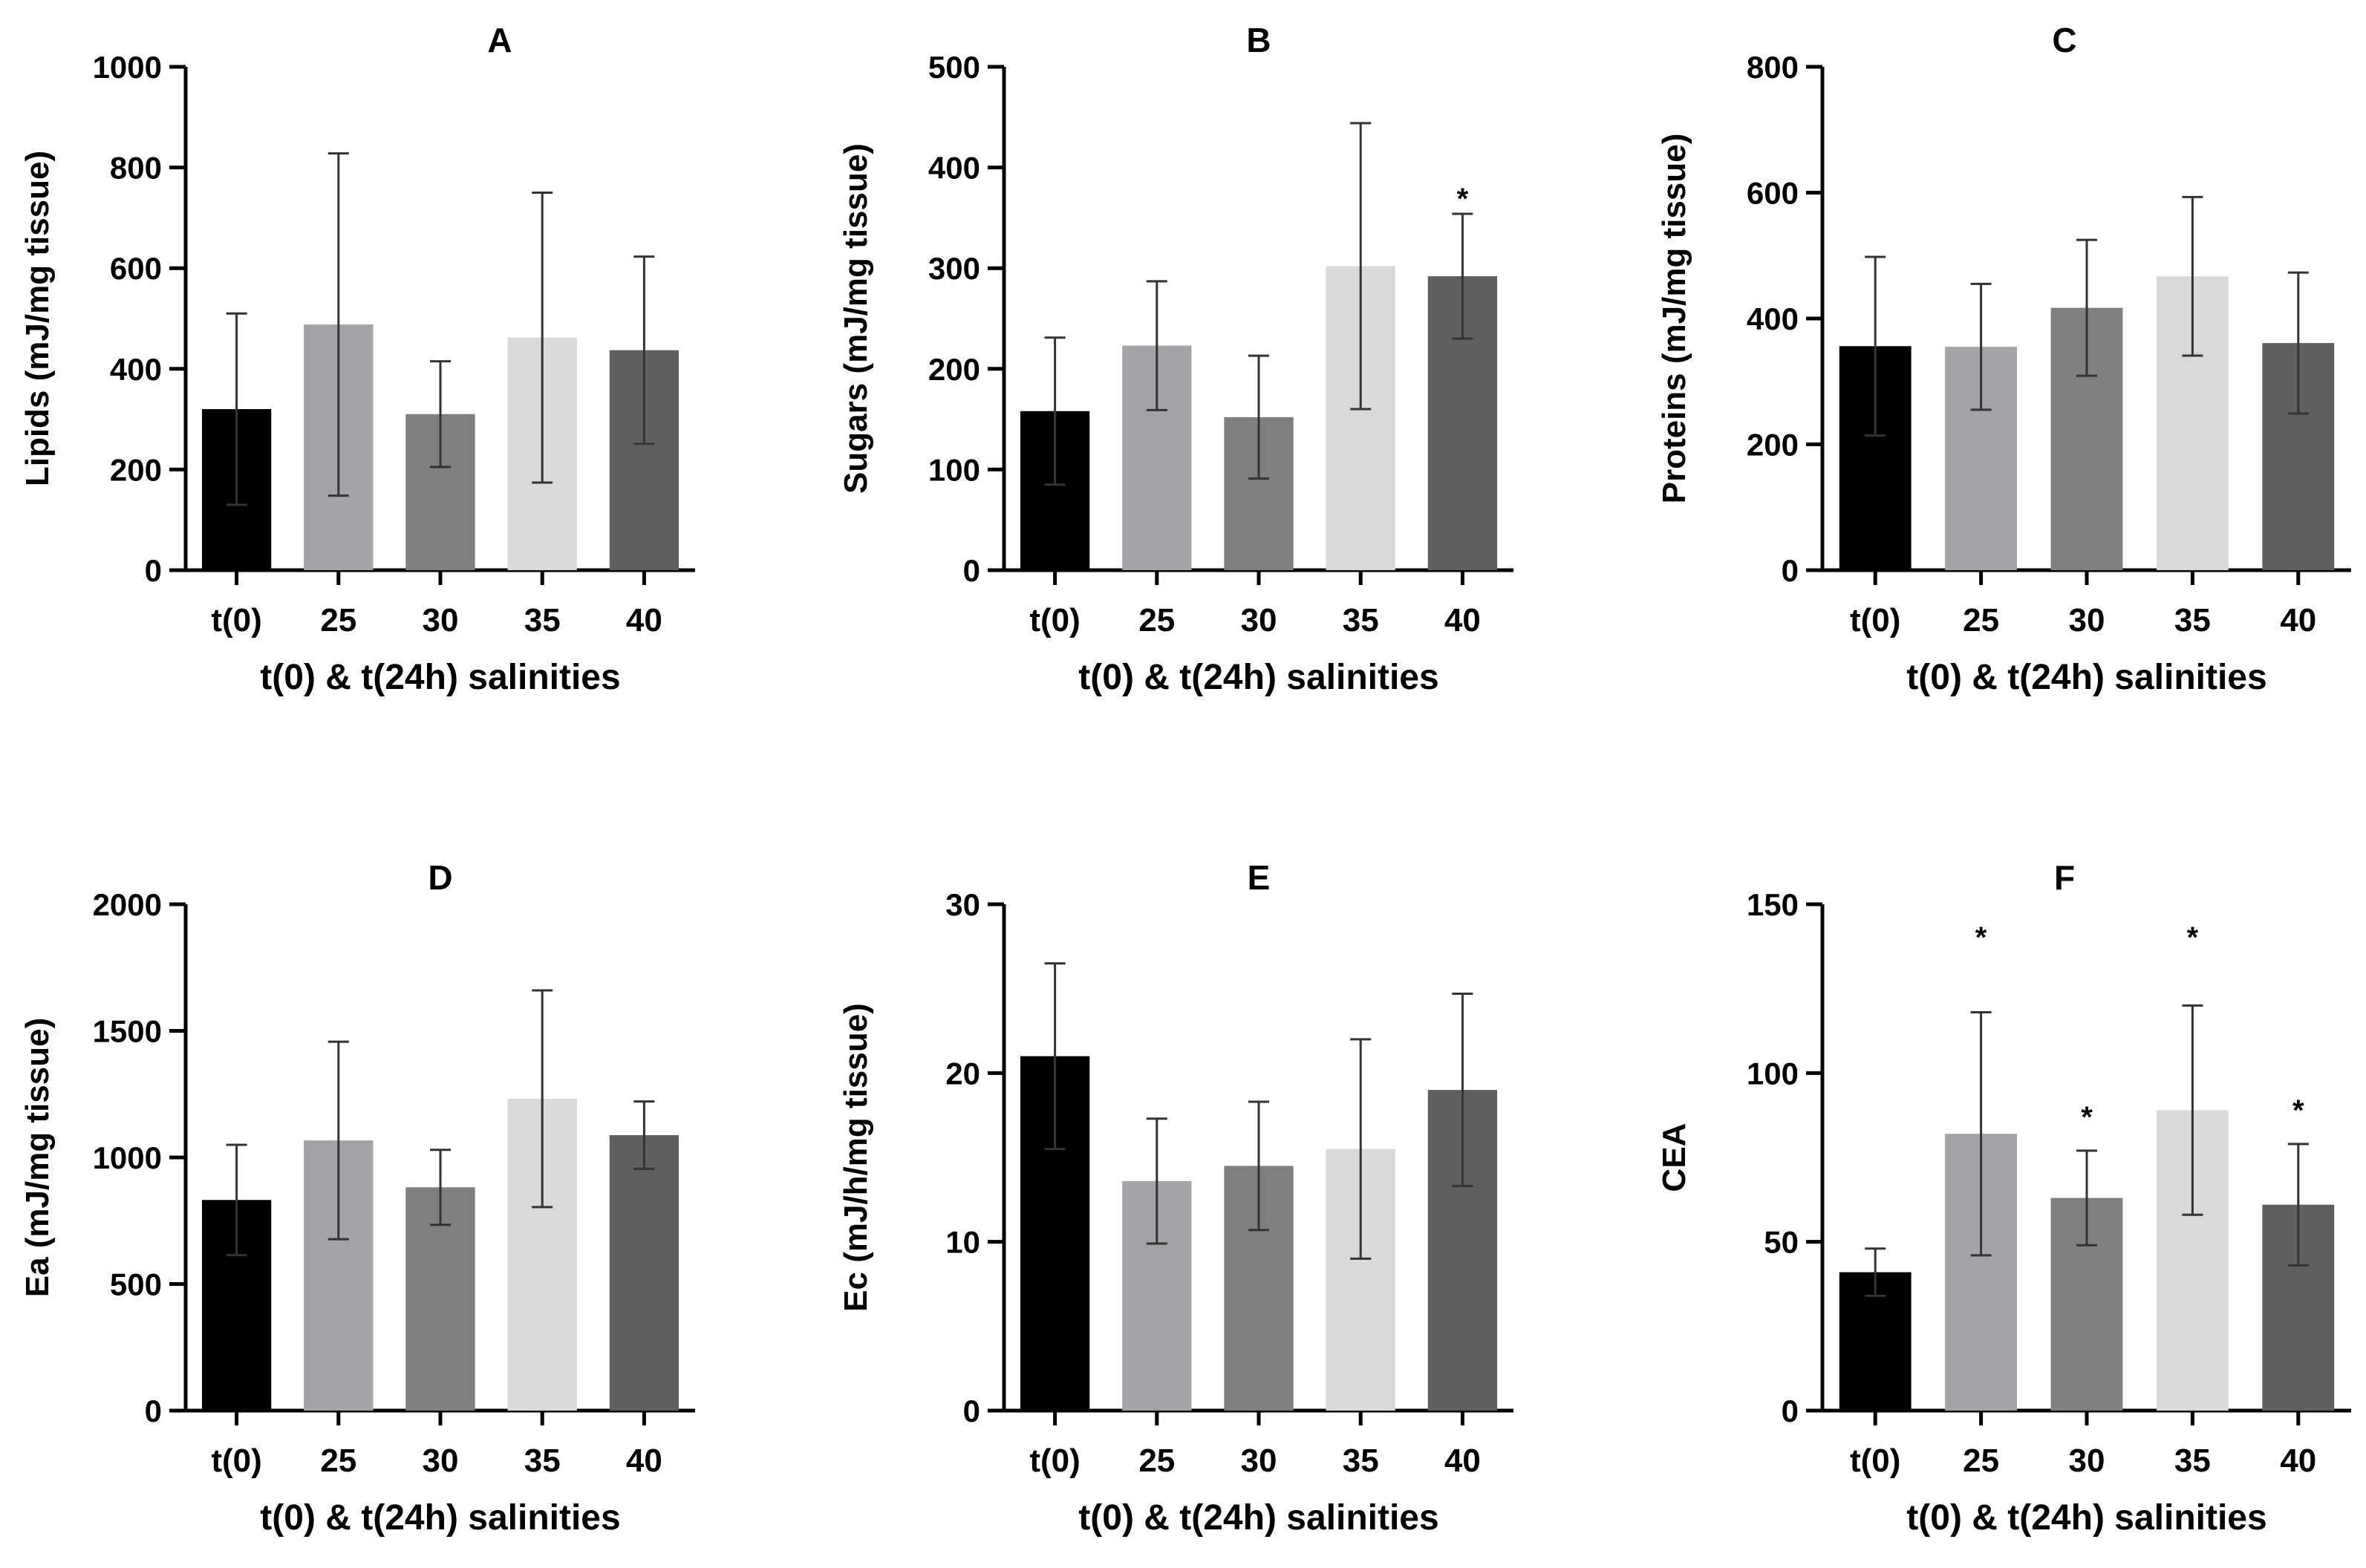 The height and width of the screenshot is (1568, 2366). What do you see at coordinates (1773, 904) in the screenshot?
I see `y-tick-label: 150` at bounding box center [1773, 904].